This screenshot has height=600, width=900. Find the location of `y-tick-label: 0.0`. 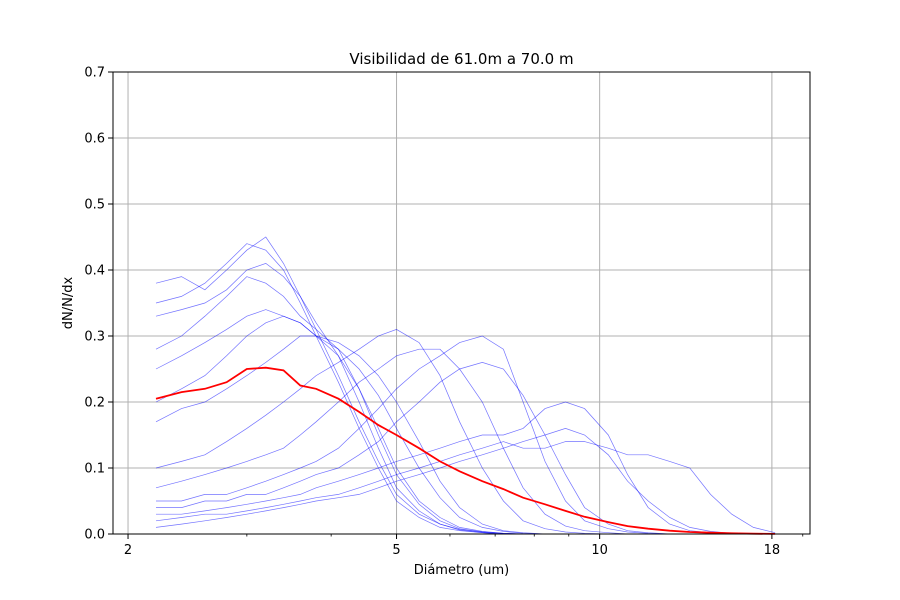

y-tick-label: 0.0 is located at coordinates (94, 535).